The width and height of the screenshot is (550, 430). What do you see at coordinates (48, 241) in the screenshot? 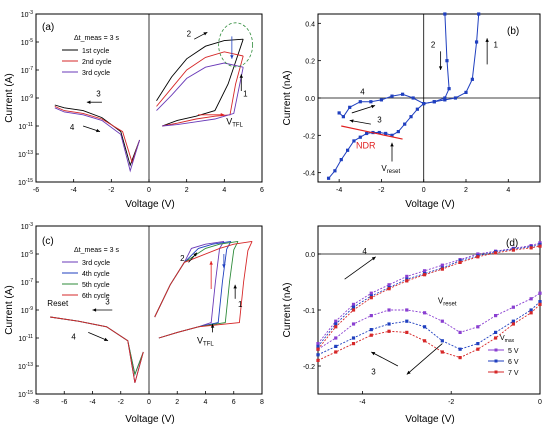
I see `panel-c-label: (c)` at bounding box center [48, 241].